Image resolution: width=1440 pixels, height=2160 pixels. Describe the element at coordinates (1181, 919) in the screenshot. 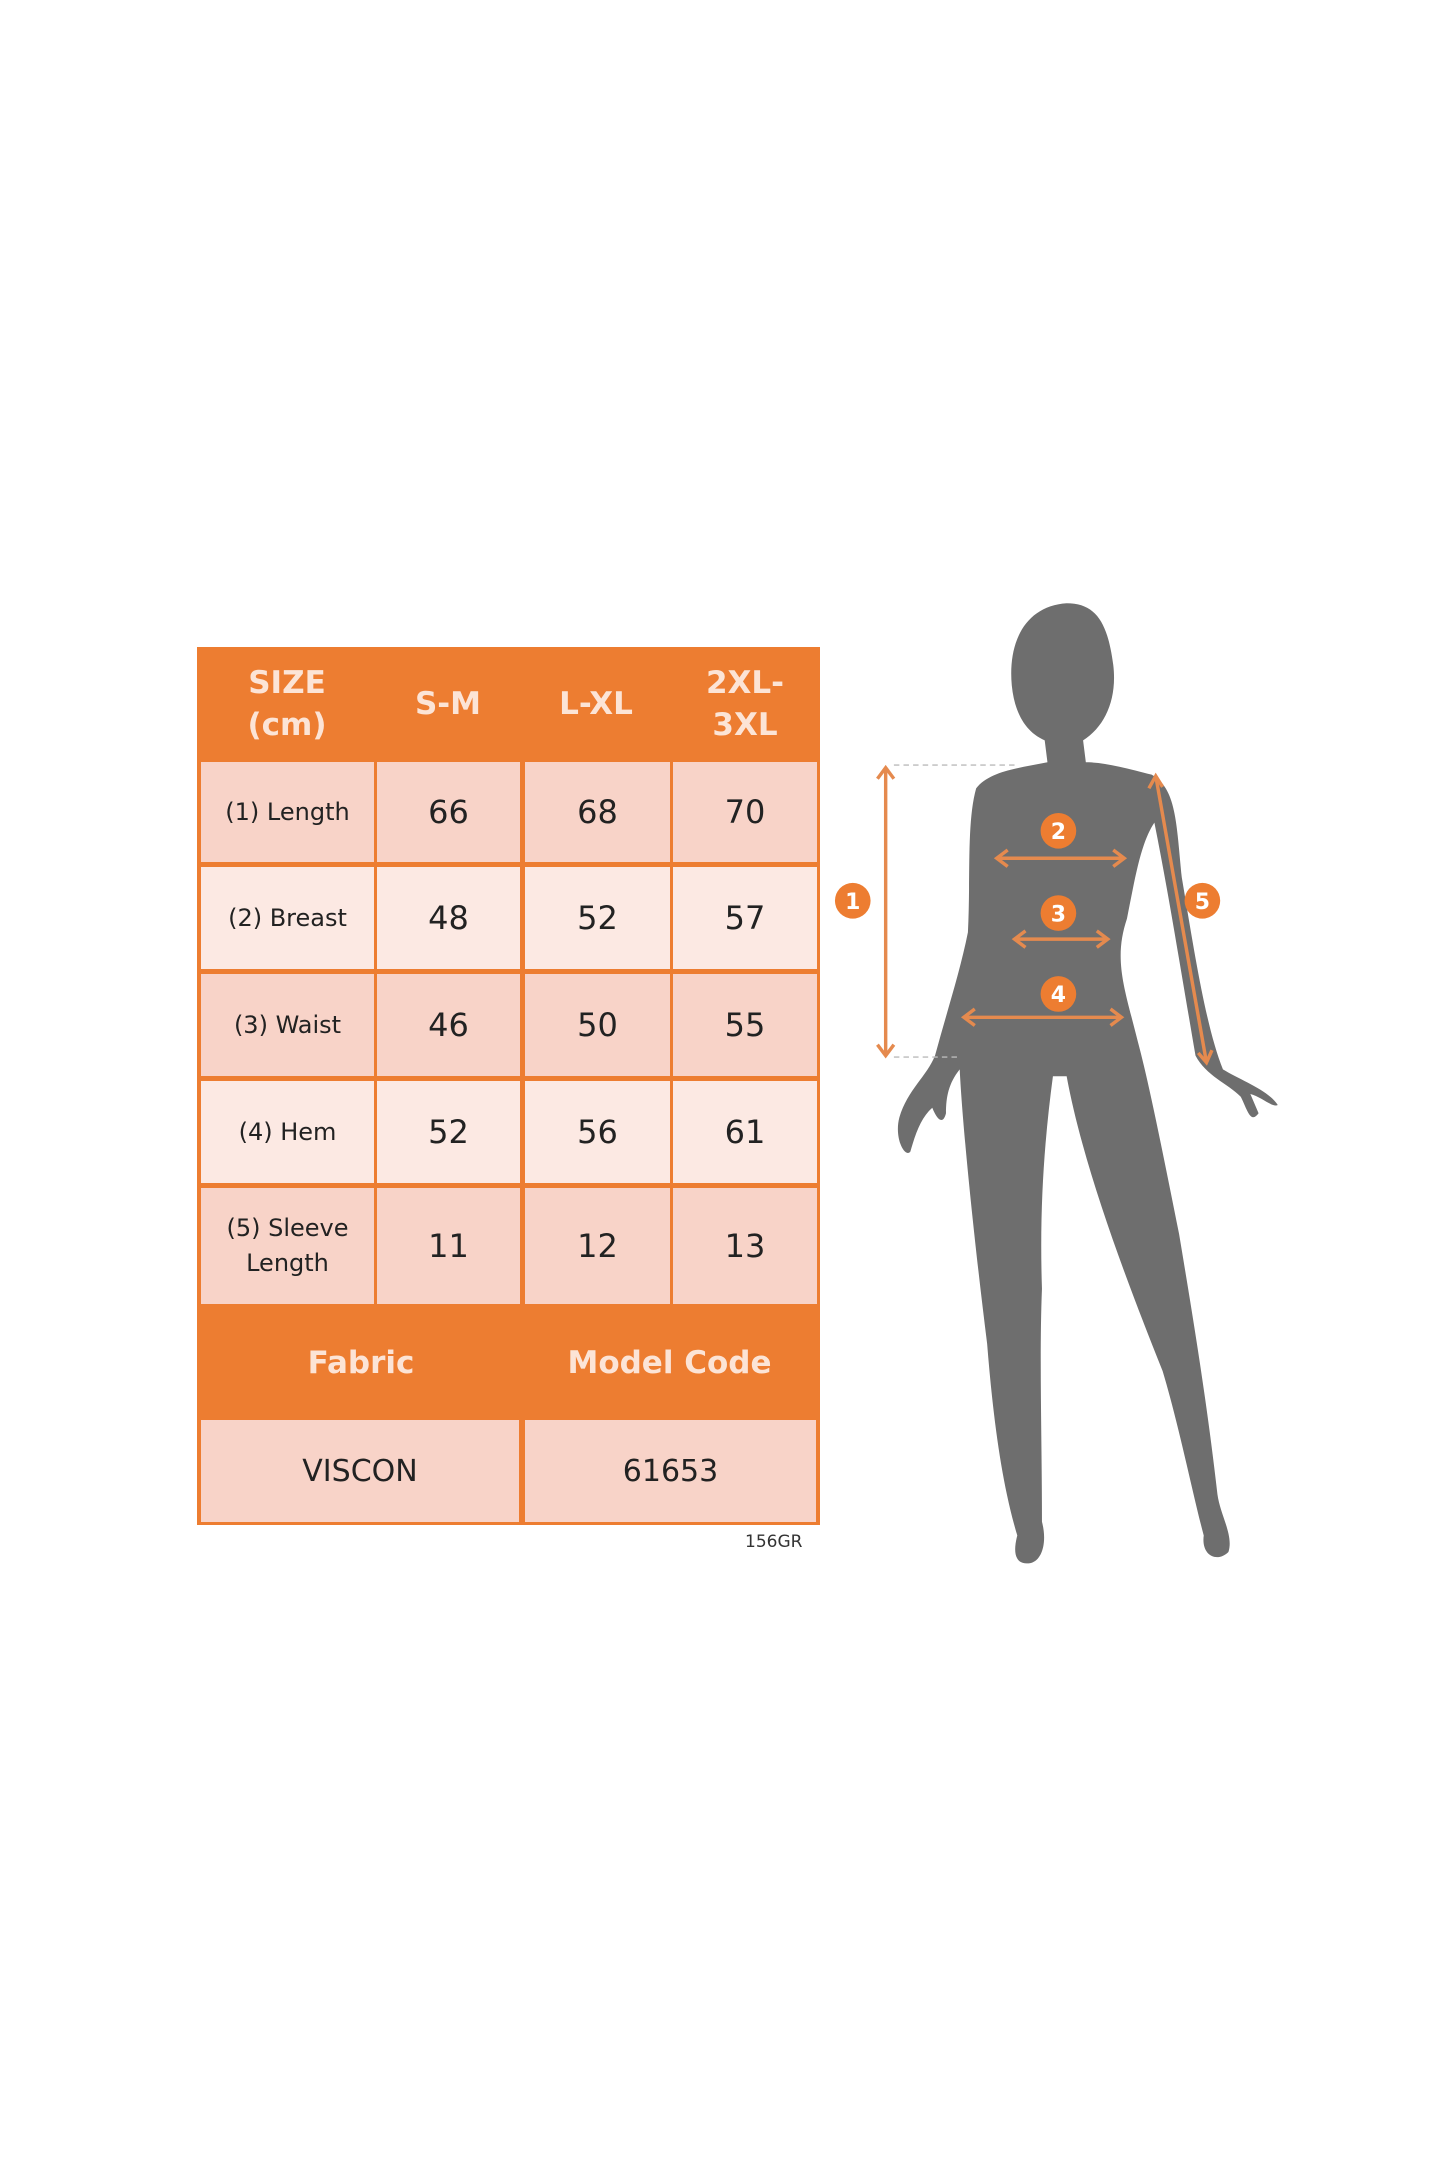

I see `sleeve-length-arrow` at that location.